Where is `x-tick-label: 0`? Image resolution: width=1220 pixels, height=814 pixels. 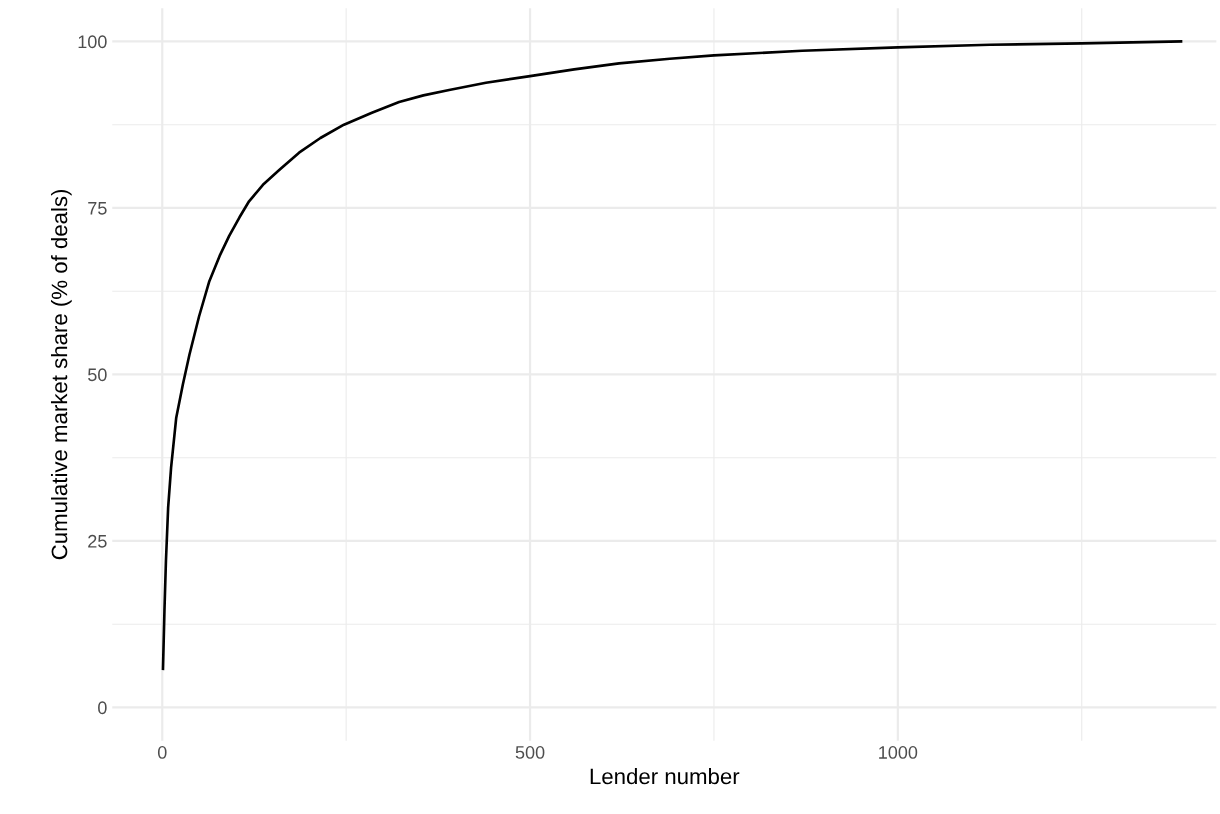 x-tick-label: 0 is located at coordinates (162, 752).